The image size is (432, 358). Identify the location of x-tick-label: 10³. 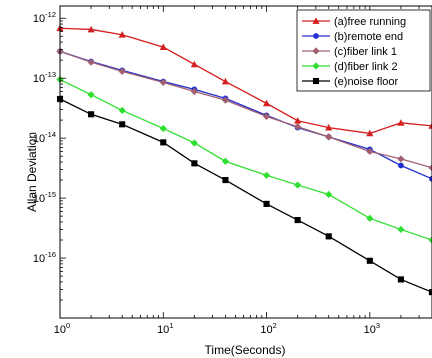
(372, 328).